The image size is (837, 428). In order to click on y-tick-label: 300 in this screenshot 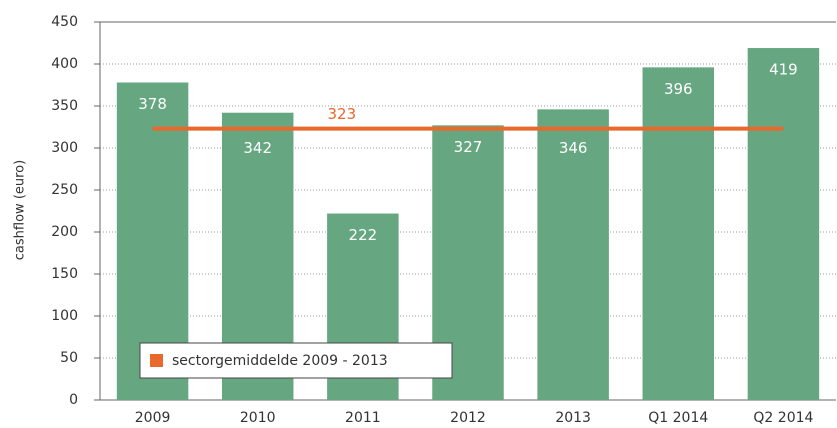, I will do `click(64, 148)`.